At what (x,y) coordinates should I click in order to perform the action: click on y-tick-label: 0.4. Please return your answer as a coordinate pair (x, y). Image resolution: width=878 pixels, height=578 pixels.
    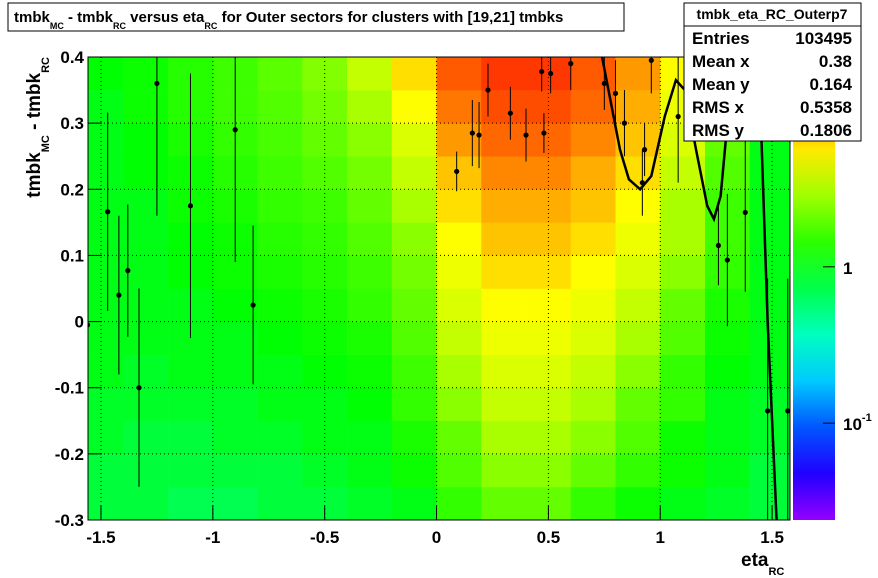
    Looking at the image, I should click on (72, 57).